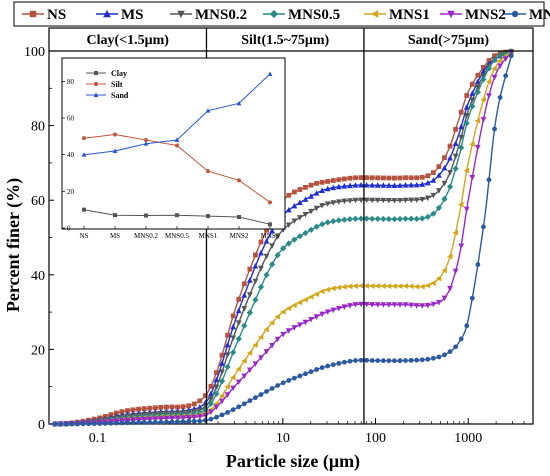 Image resolution: width=550 pixels, height=476 pixels. Describe the element at coordinates (96, 73) in the screenshot. I see `inset-legend-marker` at that location.